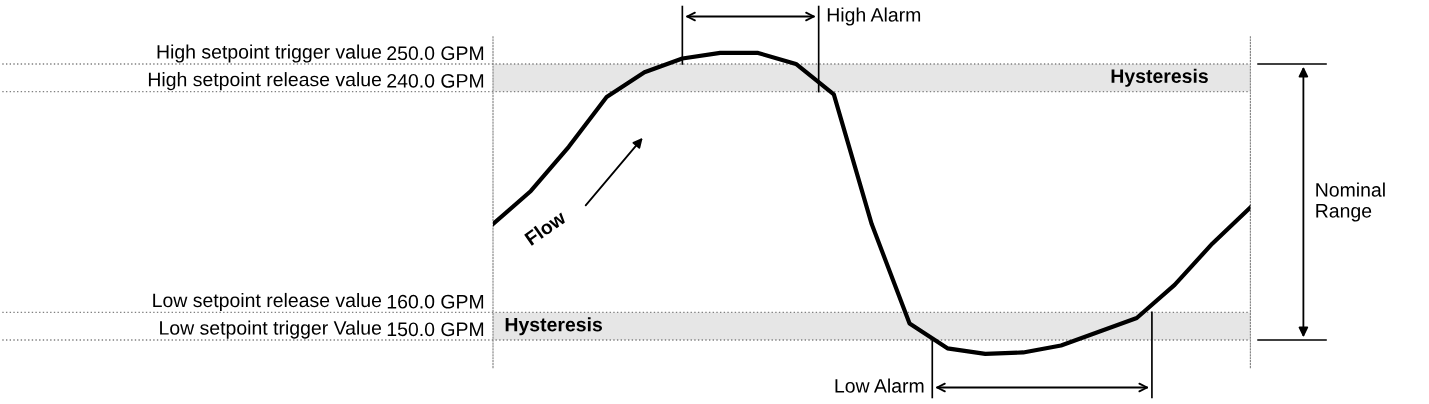 Image resolution: width=1429 pixels, height=404 pixels. What do you see at coordinates (269, 53) in the screenshot?
I see `ref-line-label: High setpoint trigger value` at bounding box center [269, 53].